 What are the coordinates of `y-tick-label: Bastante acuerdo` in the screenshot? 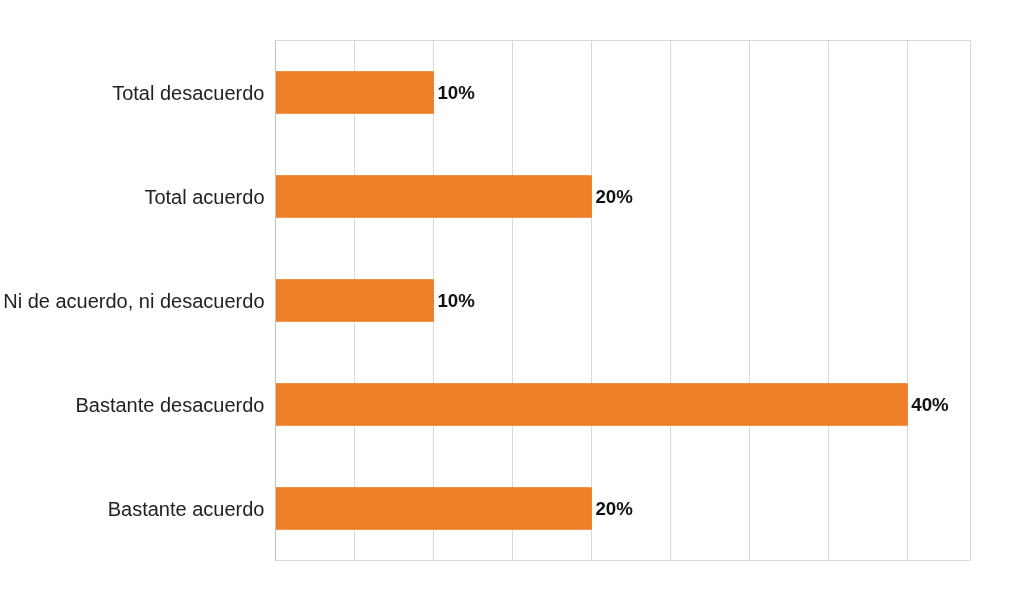 It's located at (186, 508).